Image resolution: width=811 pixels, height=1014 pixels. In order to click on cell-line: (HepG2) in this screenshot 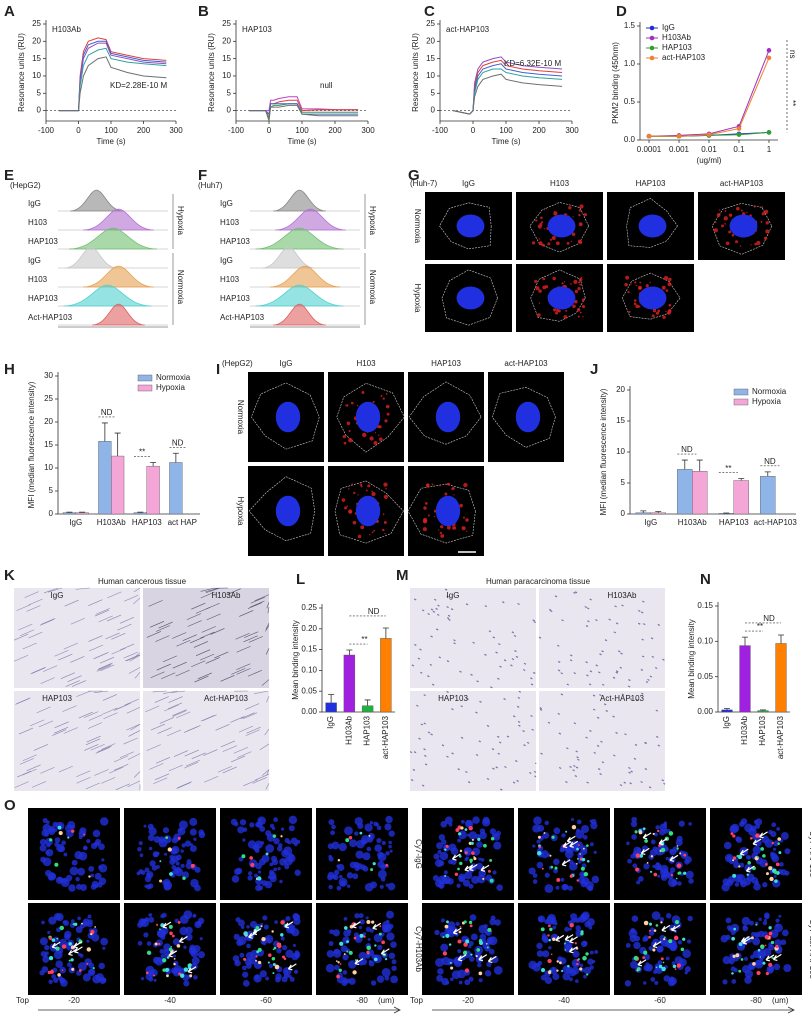, I will do `click(237, 363)`.